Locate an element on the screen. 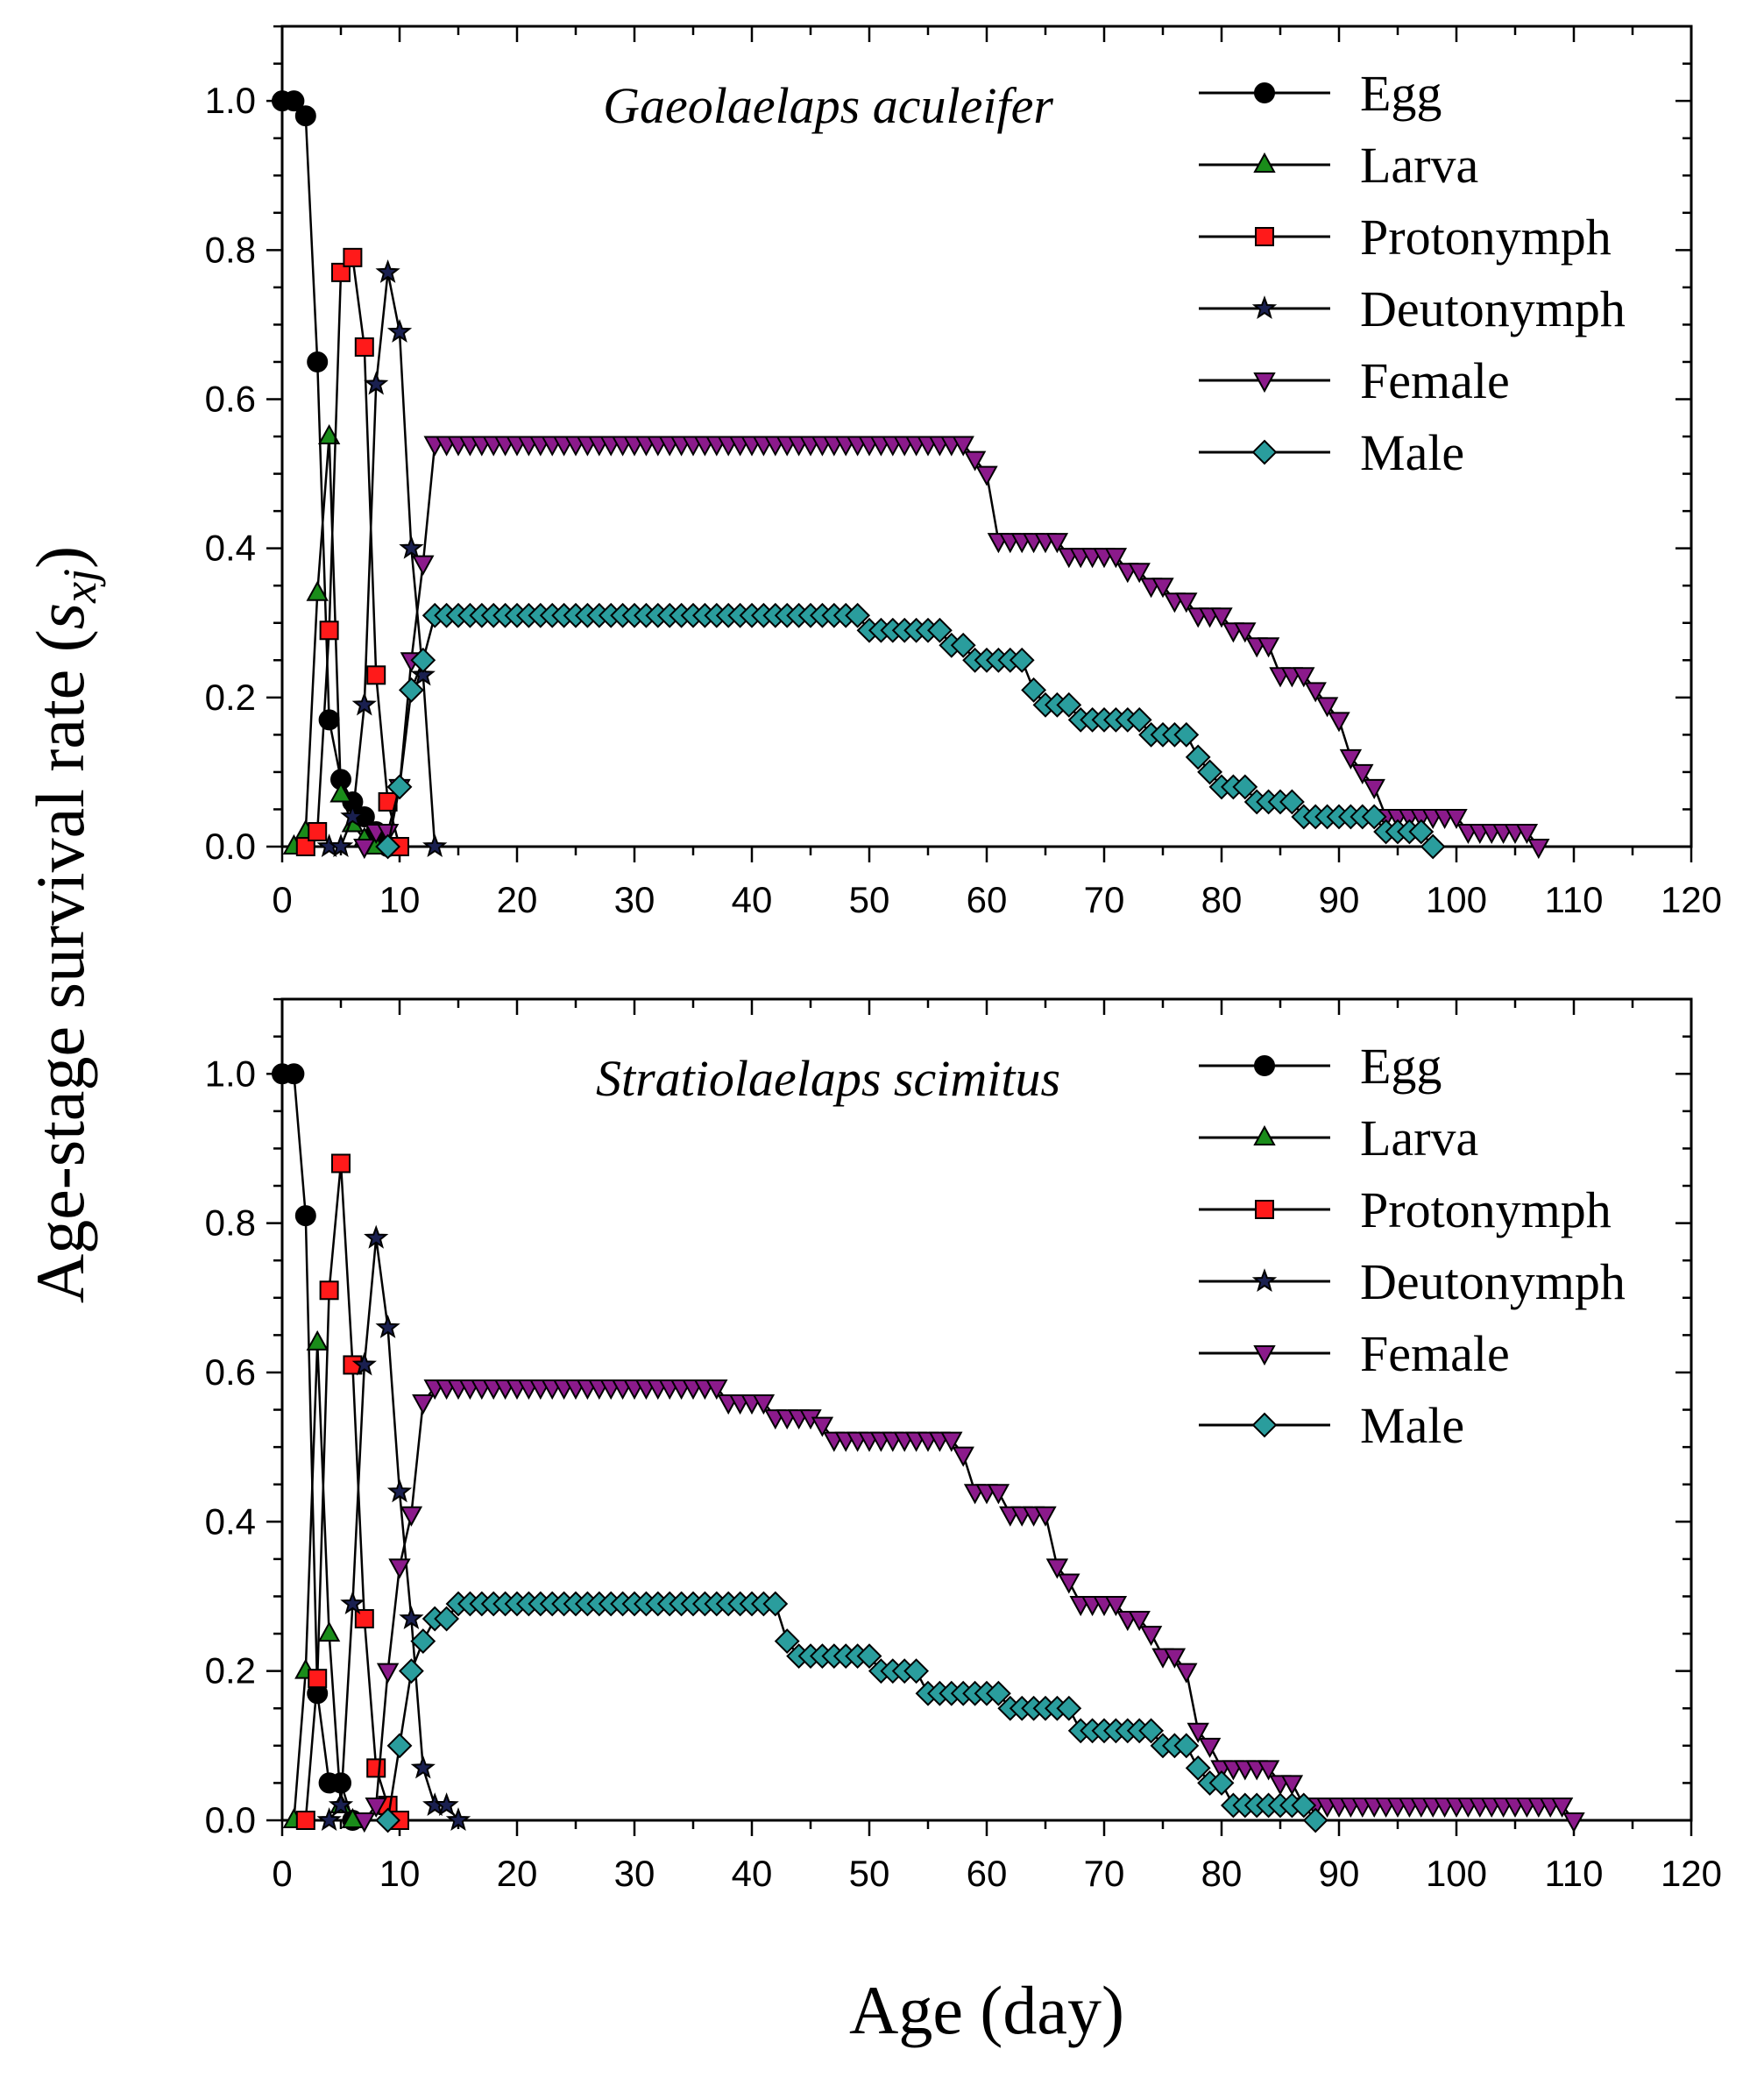 This screenshot has height=2092, width=1764. x-tick-label: 80 is located at coordinates (1222, 900).